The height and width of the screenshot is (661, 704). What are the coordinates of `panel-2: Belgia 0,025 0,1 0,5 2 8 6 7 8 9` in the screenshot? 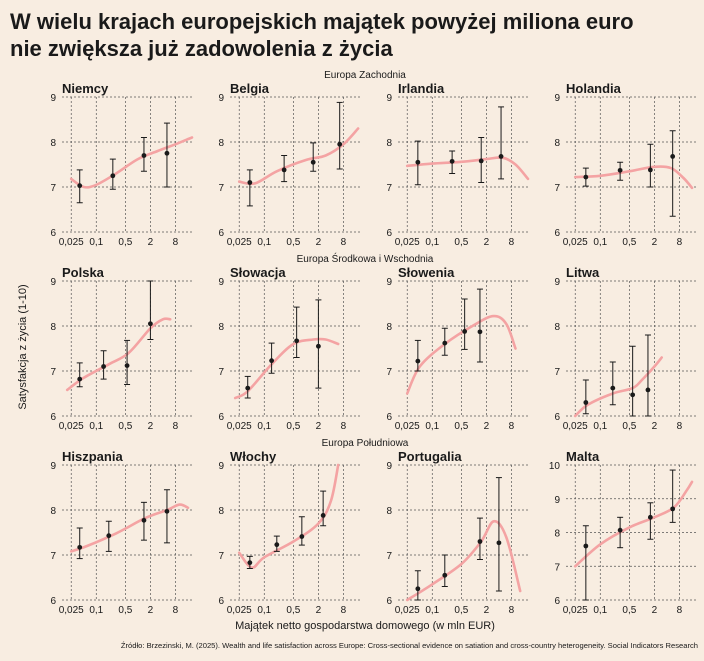 It's located at (289, 164).